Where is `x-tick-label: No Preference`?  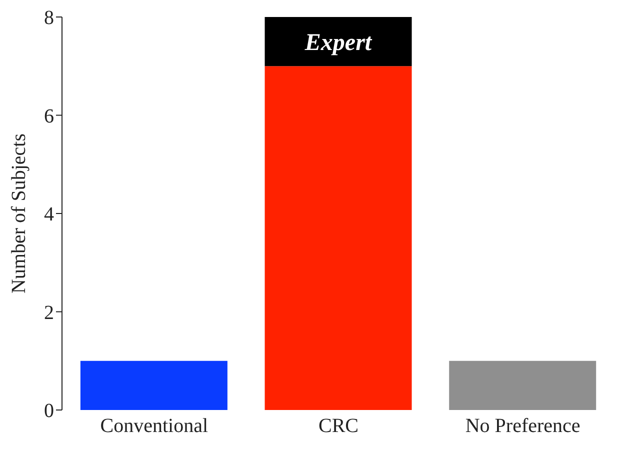
x-tick-label: No Preference is located at coordinates (522, 426).